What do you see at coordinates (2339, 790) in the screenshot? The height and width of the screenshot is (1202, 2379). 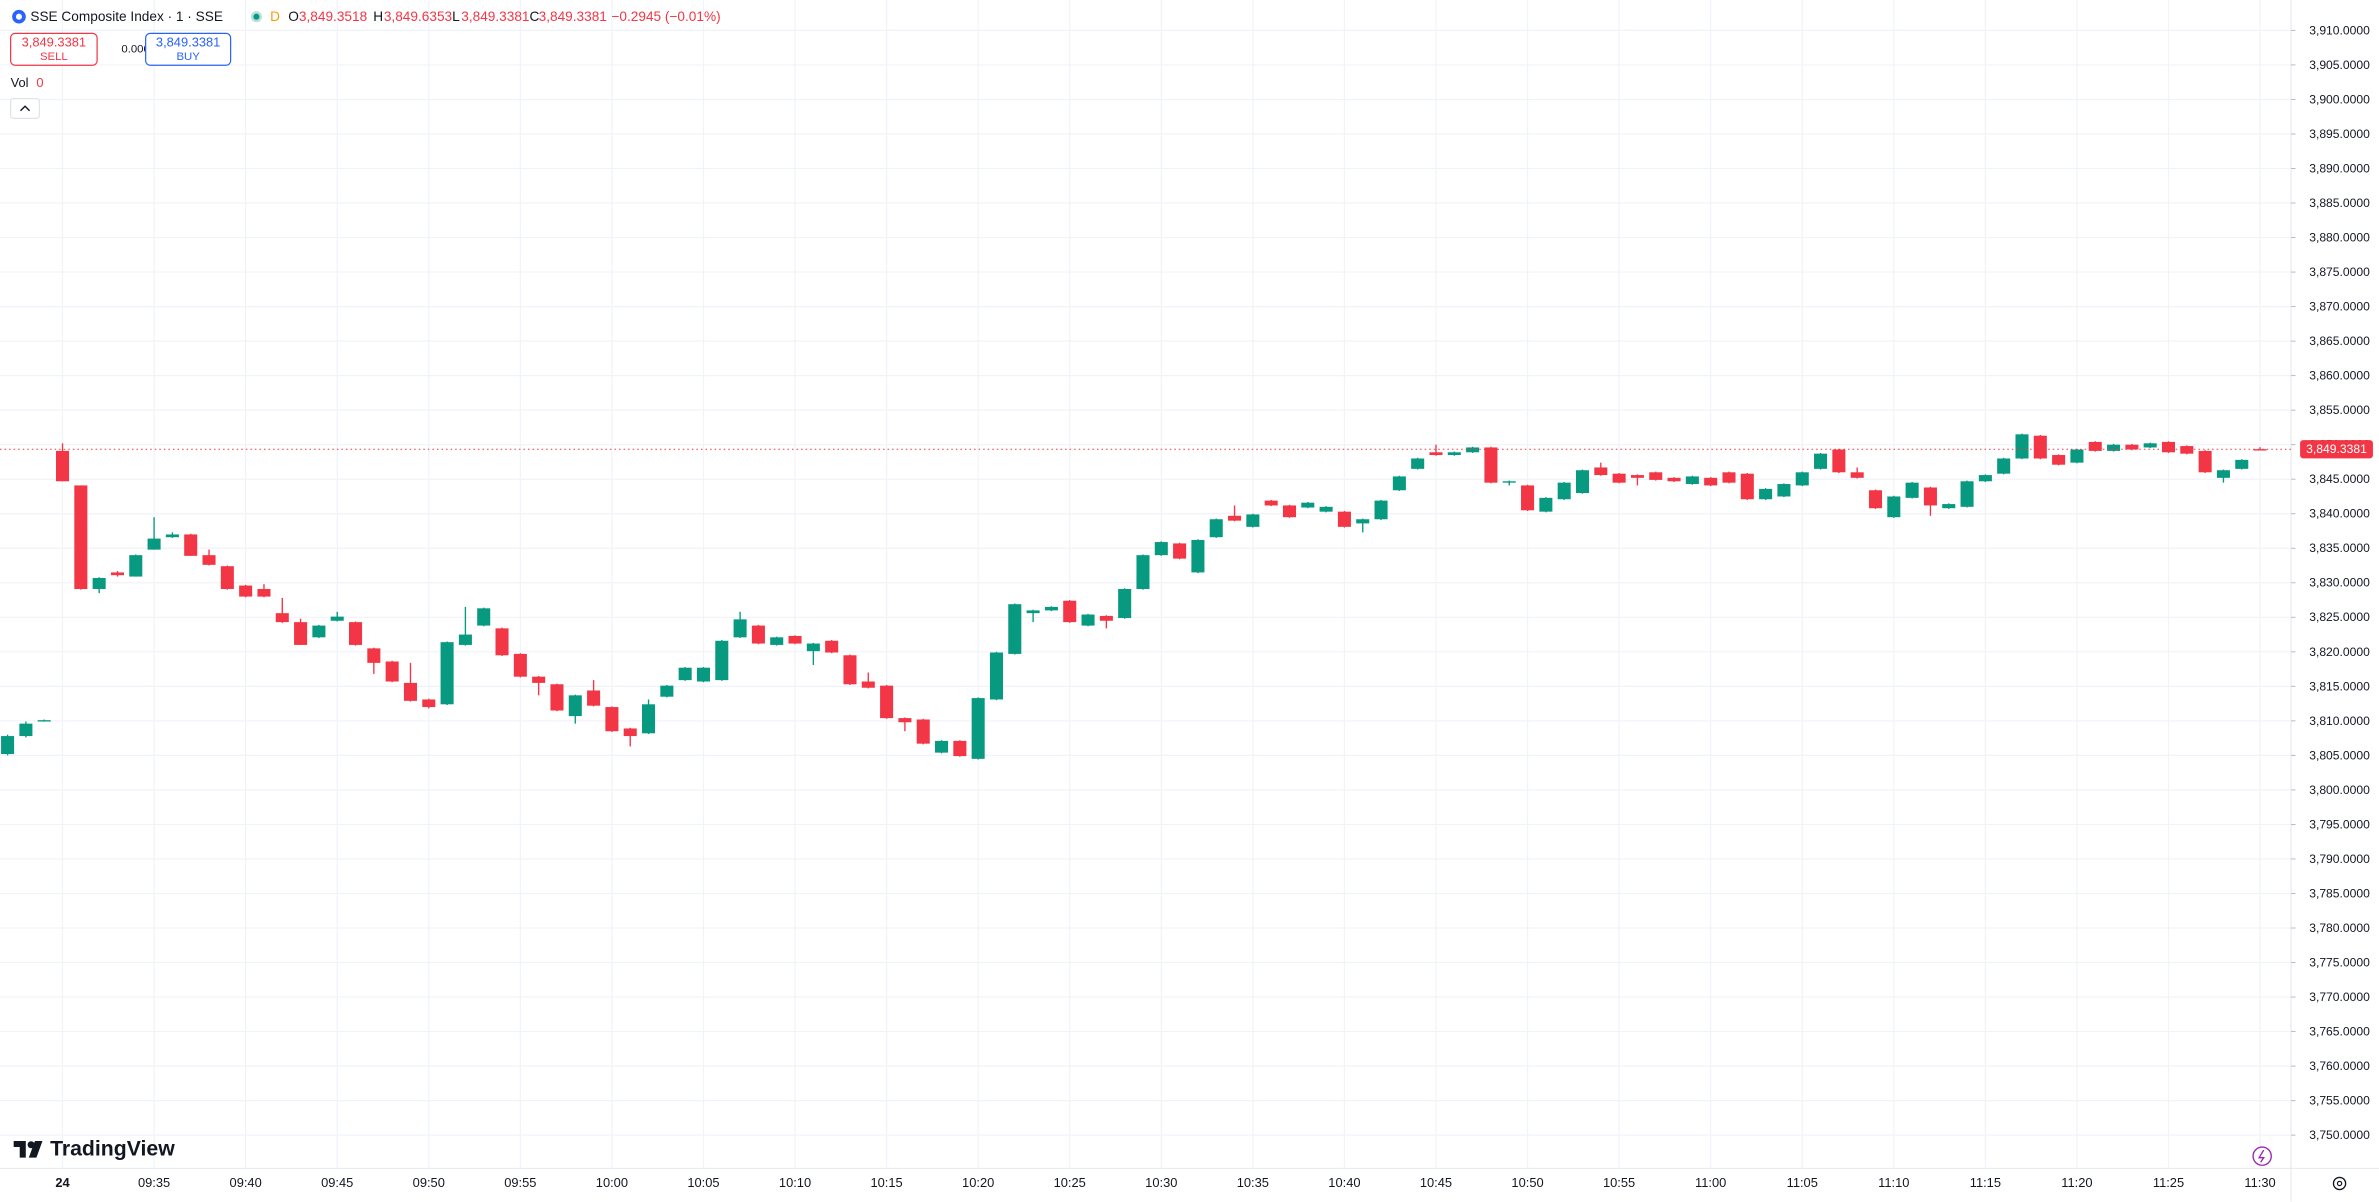 I see `y-tick-label: 3,800.0000` at bounding box center [2339, 790].